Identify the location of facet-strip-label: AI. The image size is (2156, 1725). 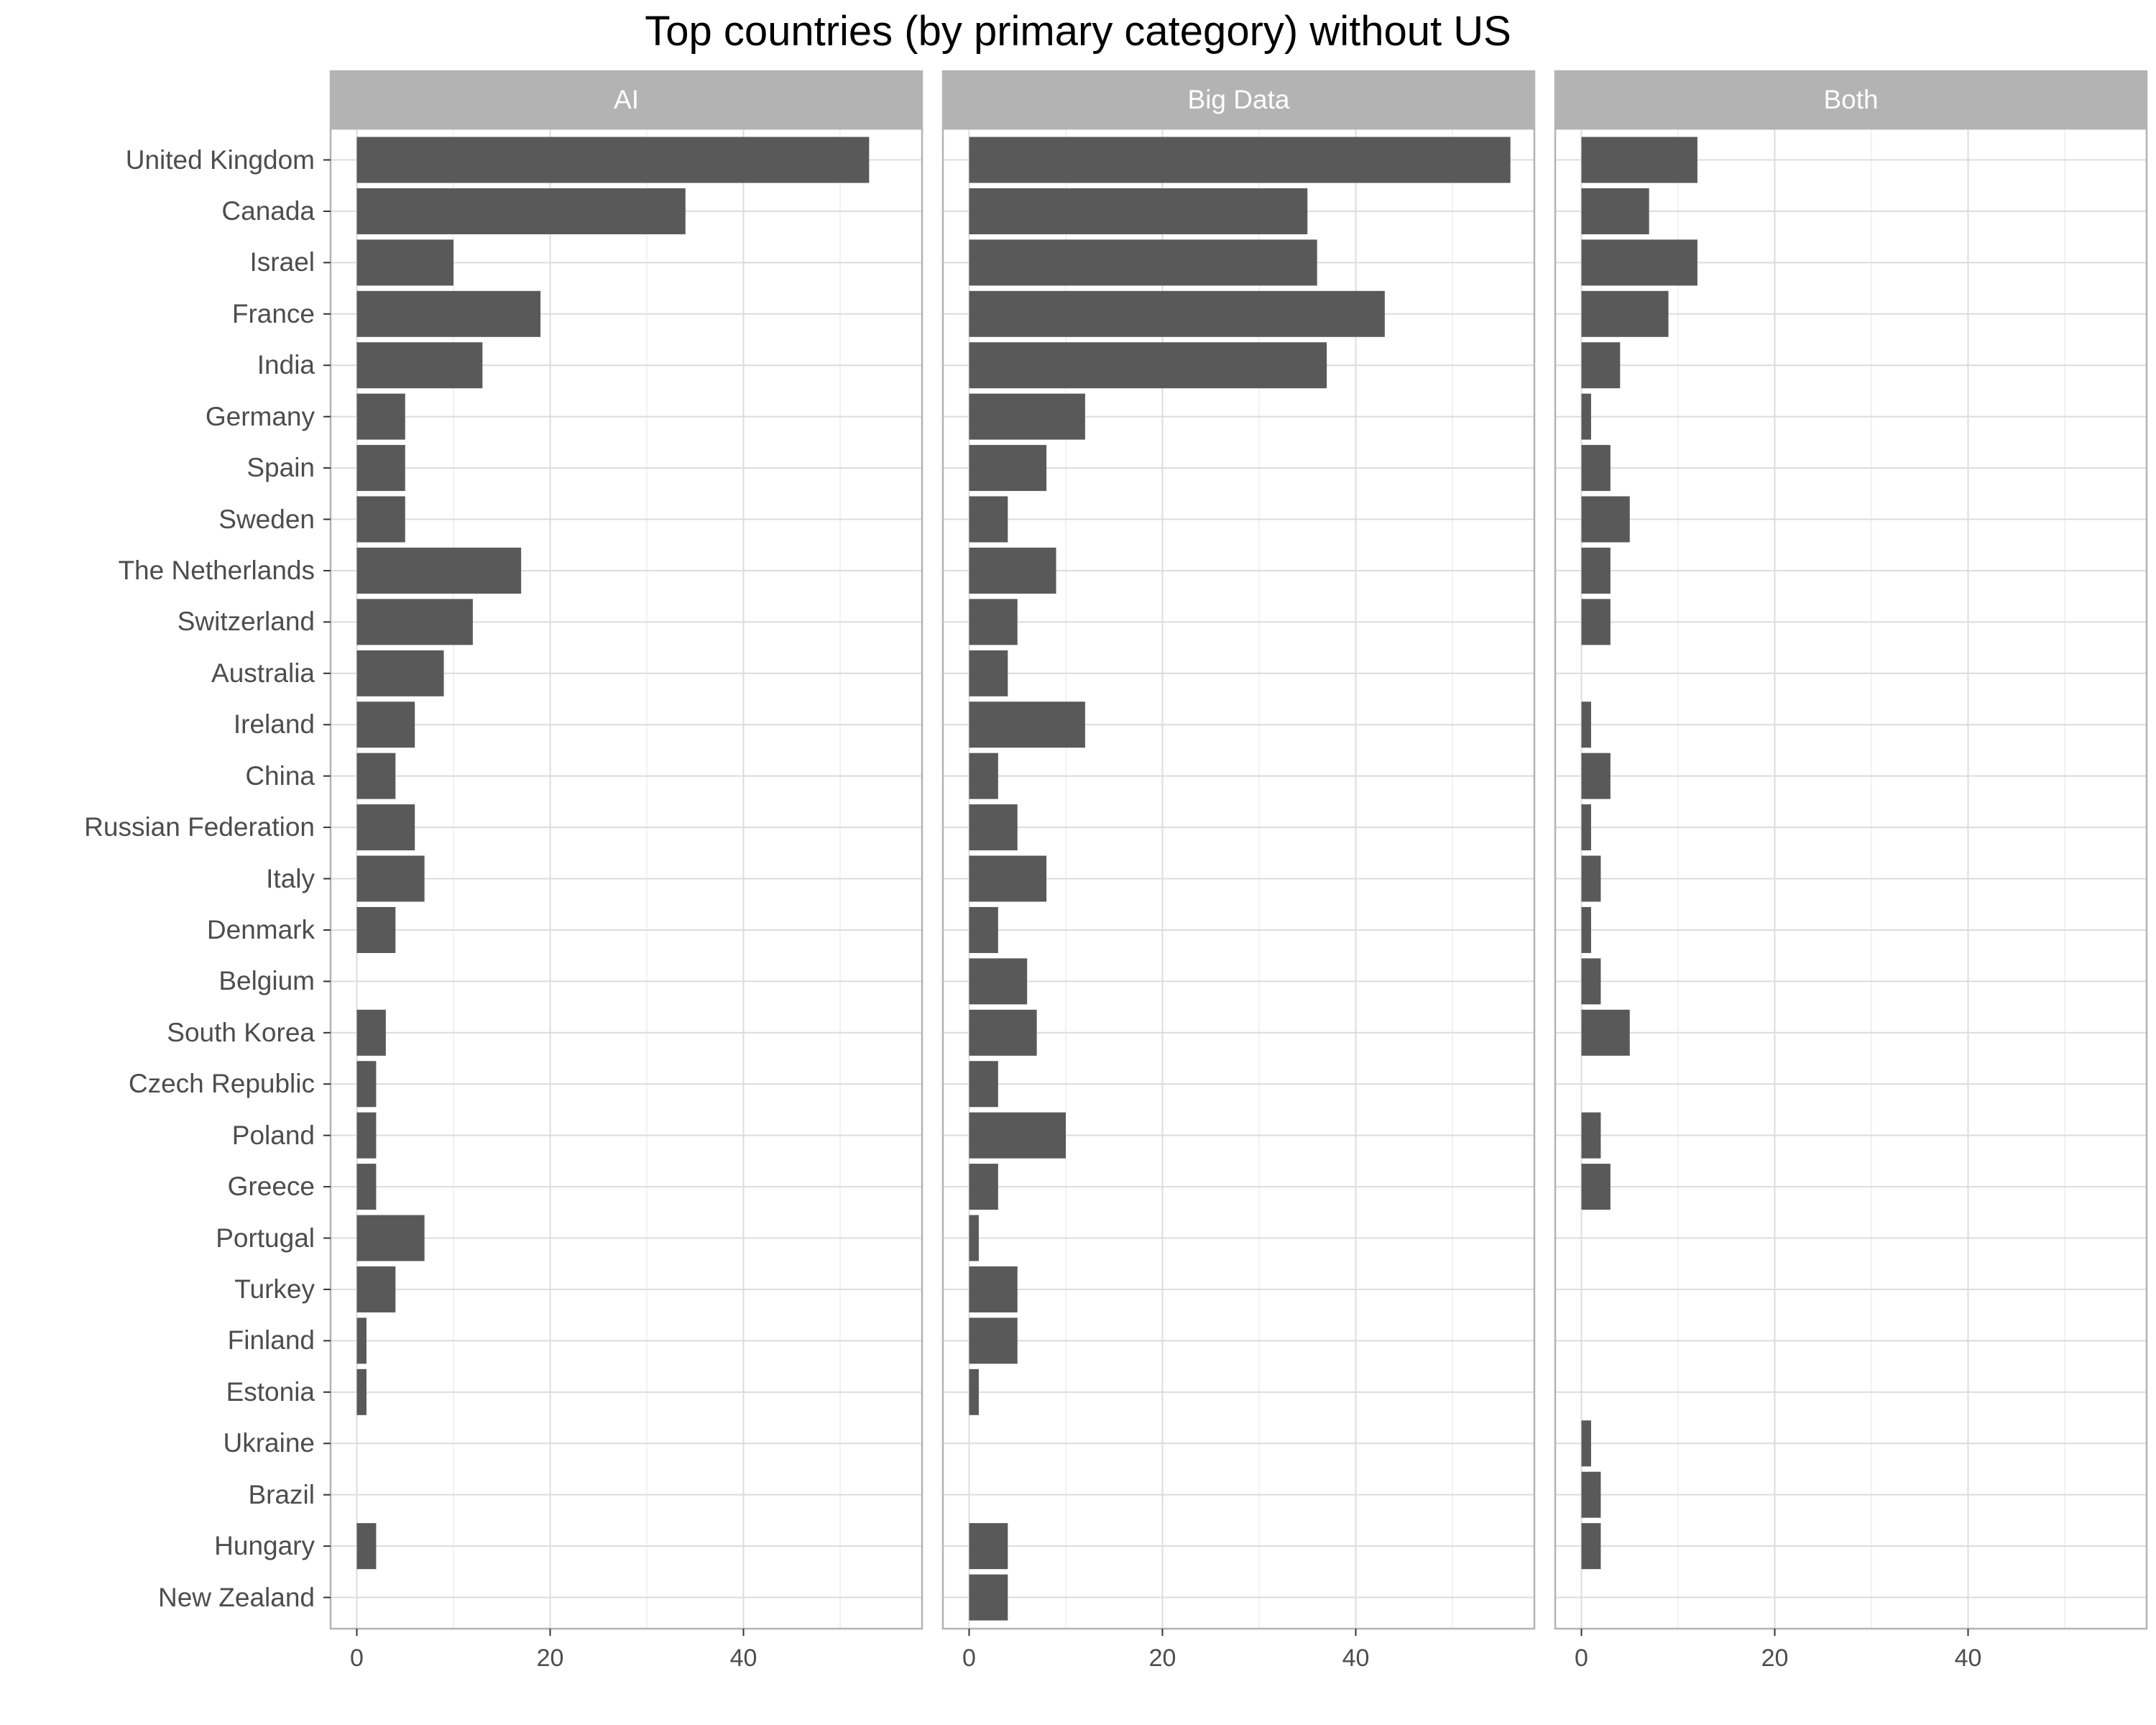
(626, 99).